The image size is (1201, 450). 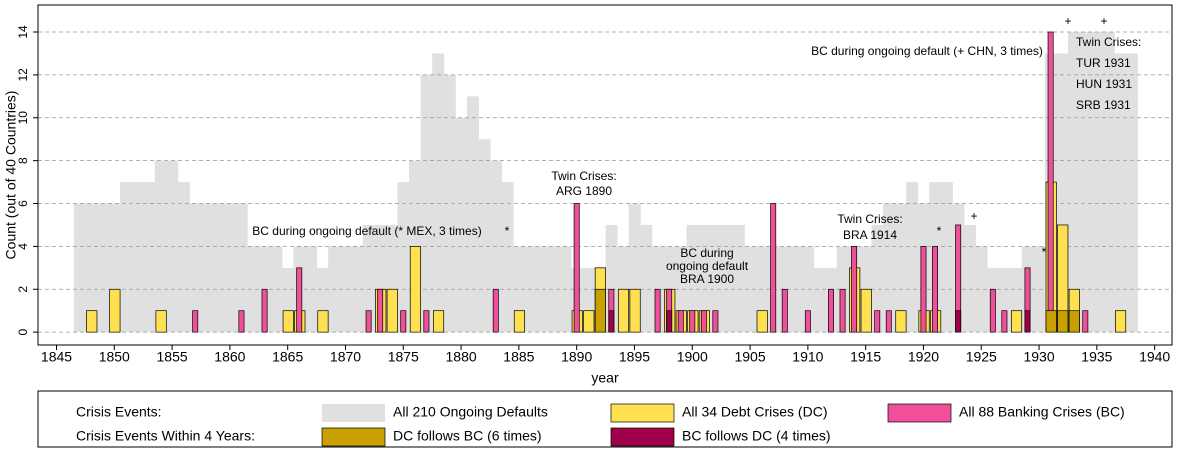 What do you see at coordinates (870, 235) in the screenshot?
I see `annotation: BRA 1914` at bounding box center [870, 235].